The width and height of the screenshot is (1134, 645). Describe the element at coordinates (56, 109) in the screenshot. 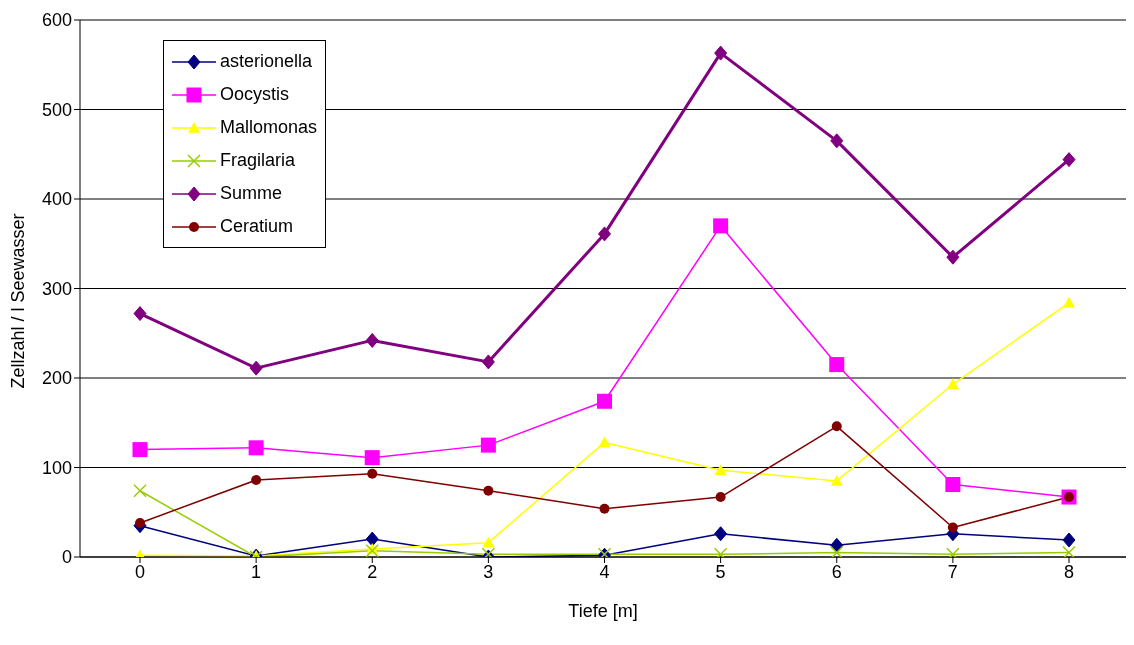

I see `y-tick-label: 500` at that location.